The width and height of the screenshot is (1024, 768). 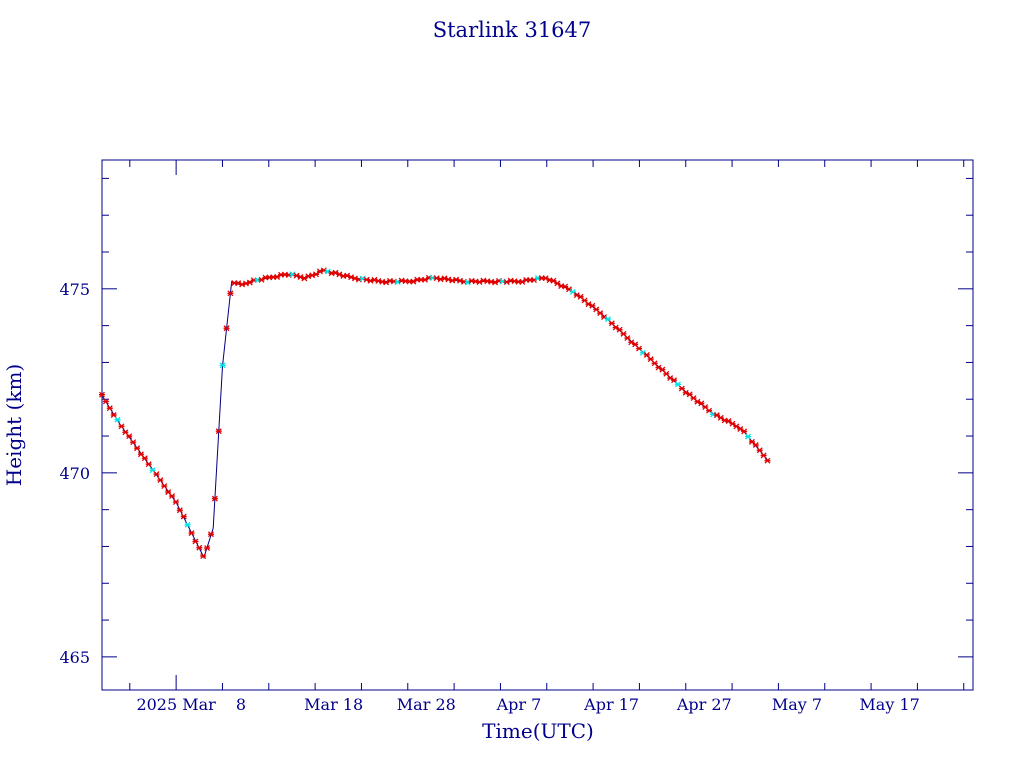 I want to click on y-tick-label: 465, so click(x=74, y=657).